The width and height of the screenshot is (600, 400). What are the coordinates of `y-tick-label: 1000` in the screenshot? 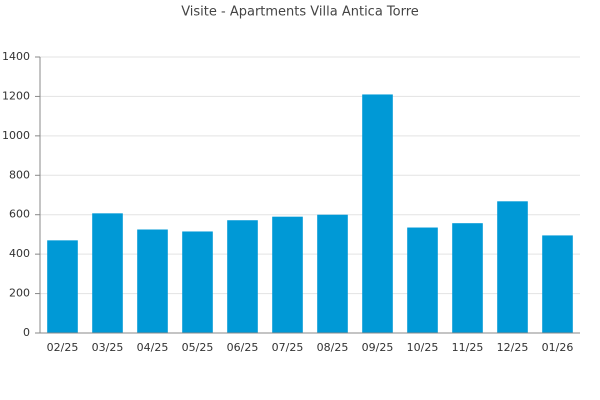 It's located at (16, 135).